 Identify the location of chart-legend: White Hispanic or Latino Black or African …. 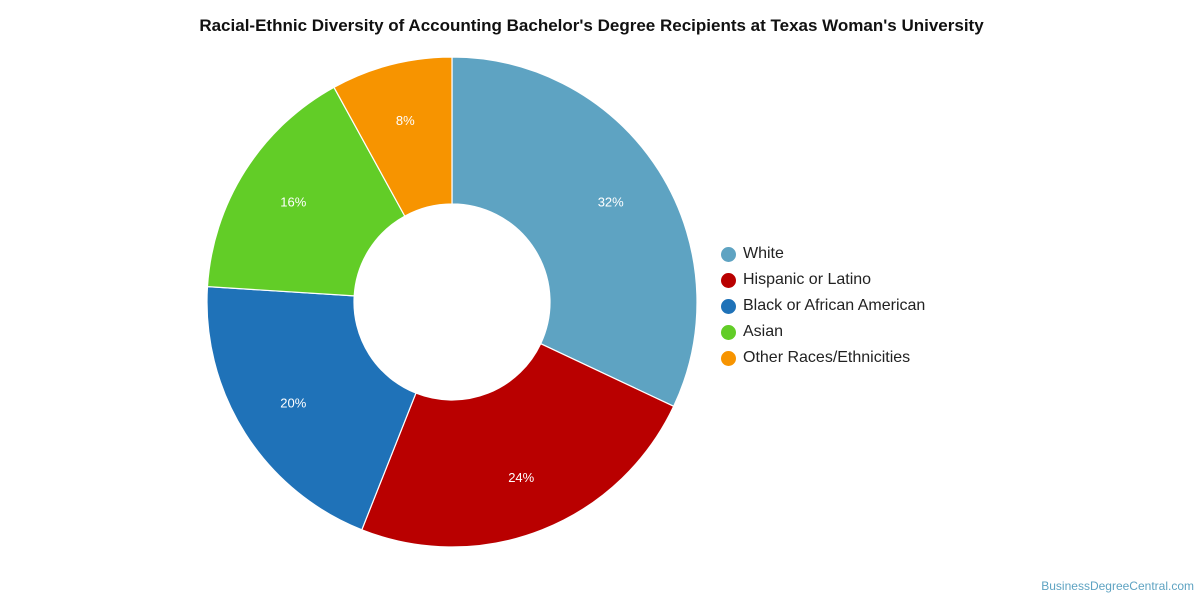
(823, 306).